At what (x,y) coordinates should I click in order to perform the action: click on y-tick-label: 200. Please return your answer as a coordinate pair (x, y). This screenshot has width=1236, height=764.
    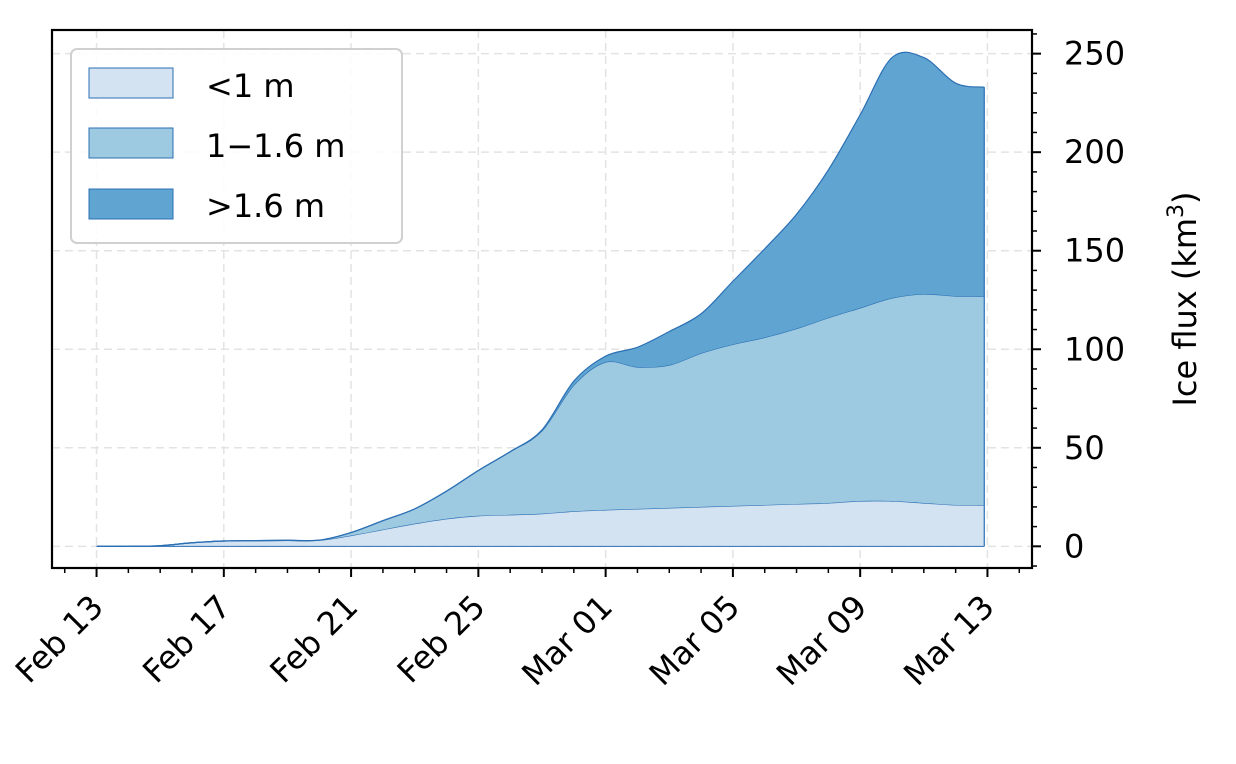
    Looking at the image, I should click on (1094, 152).